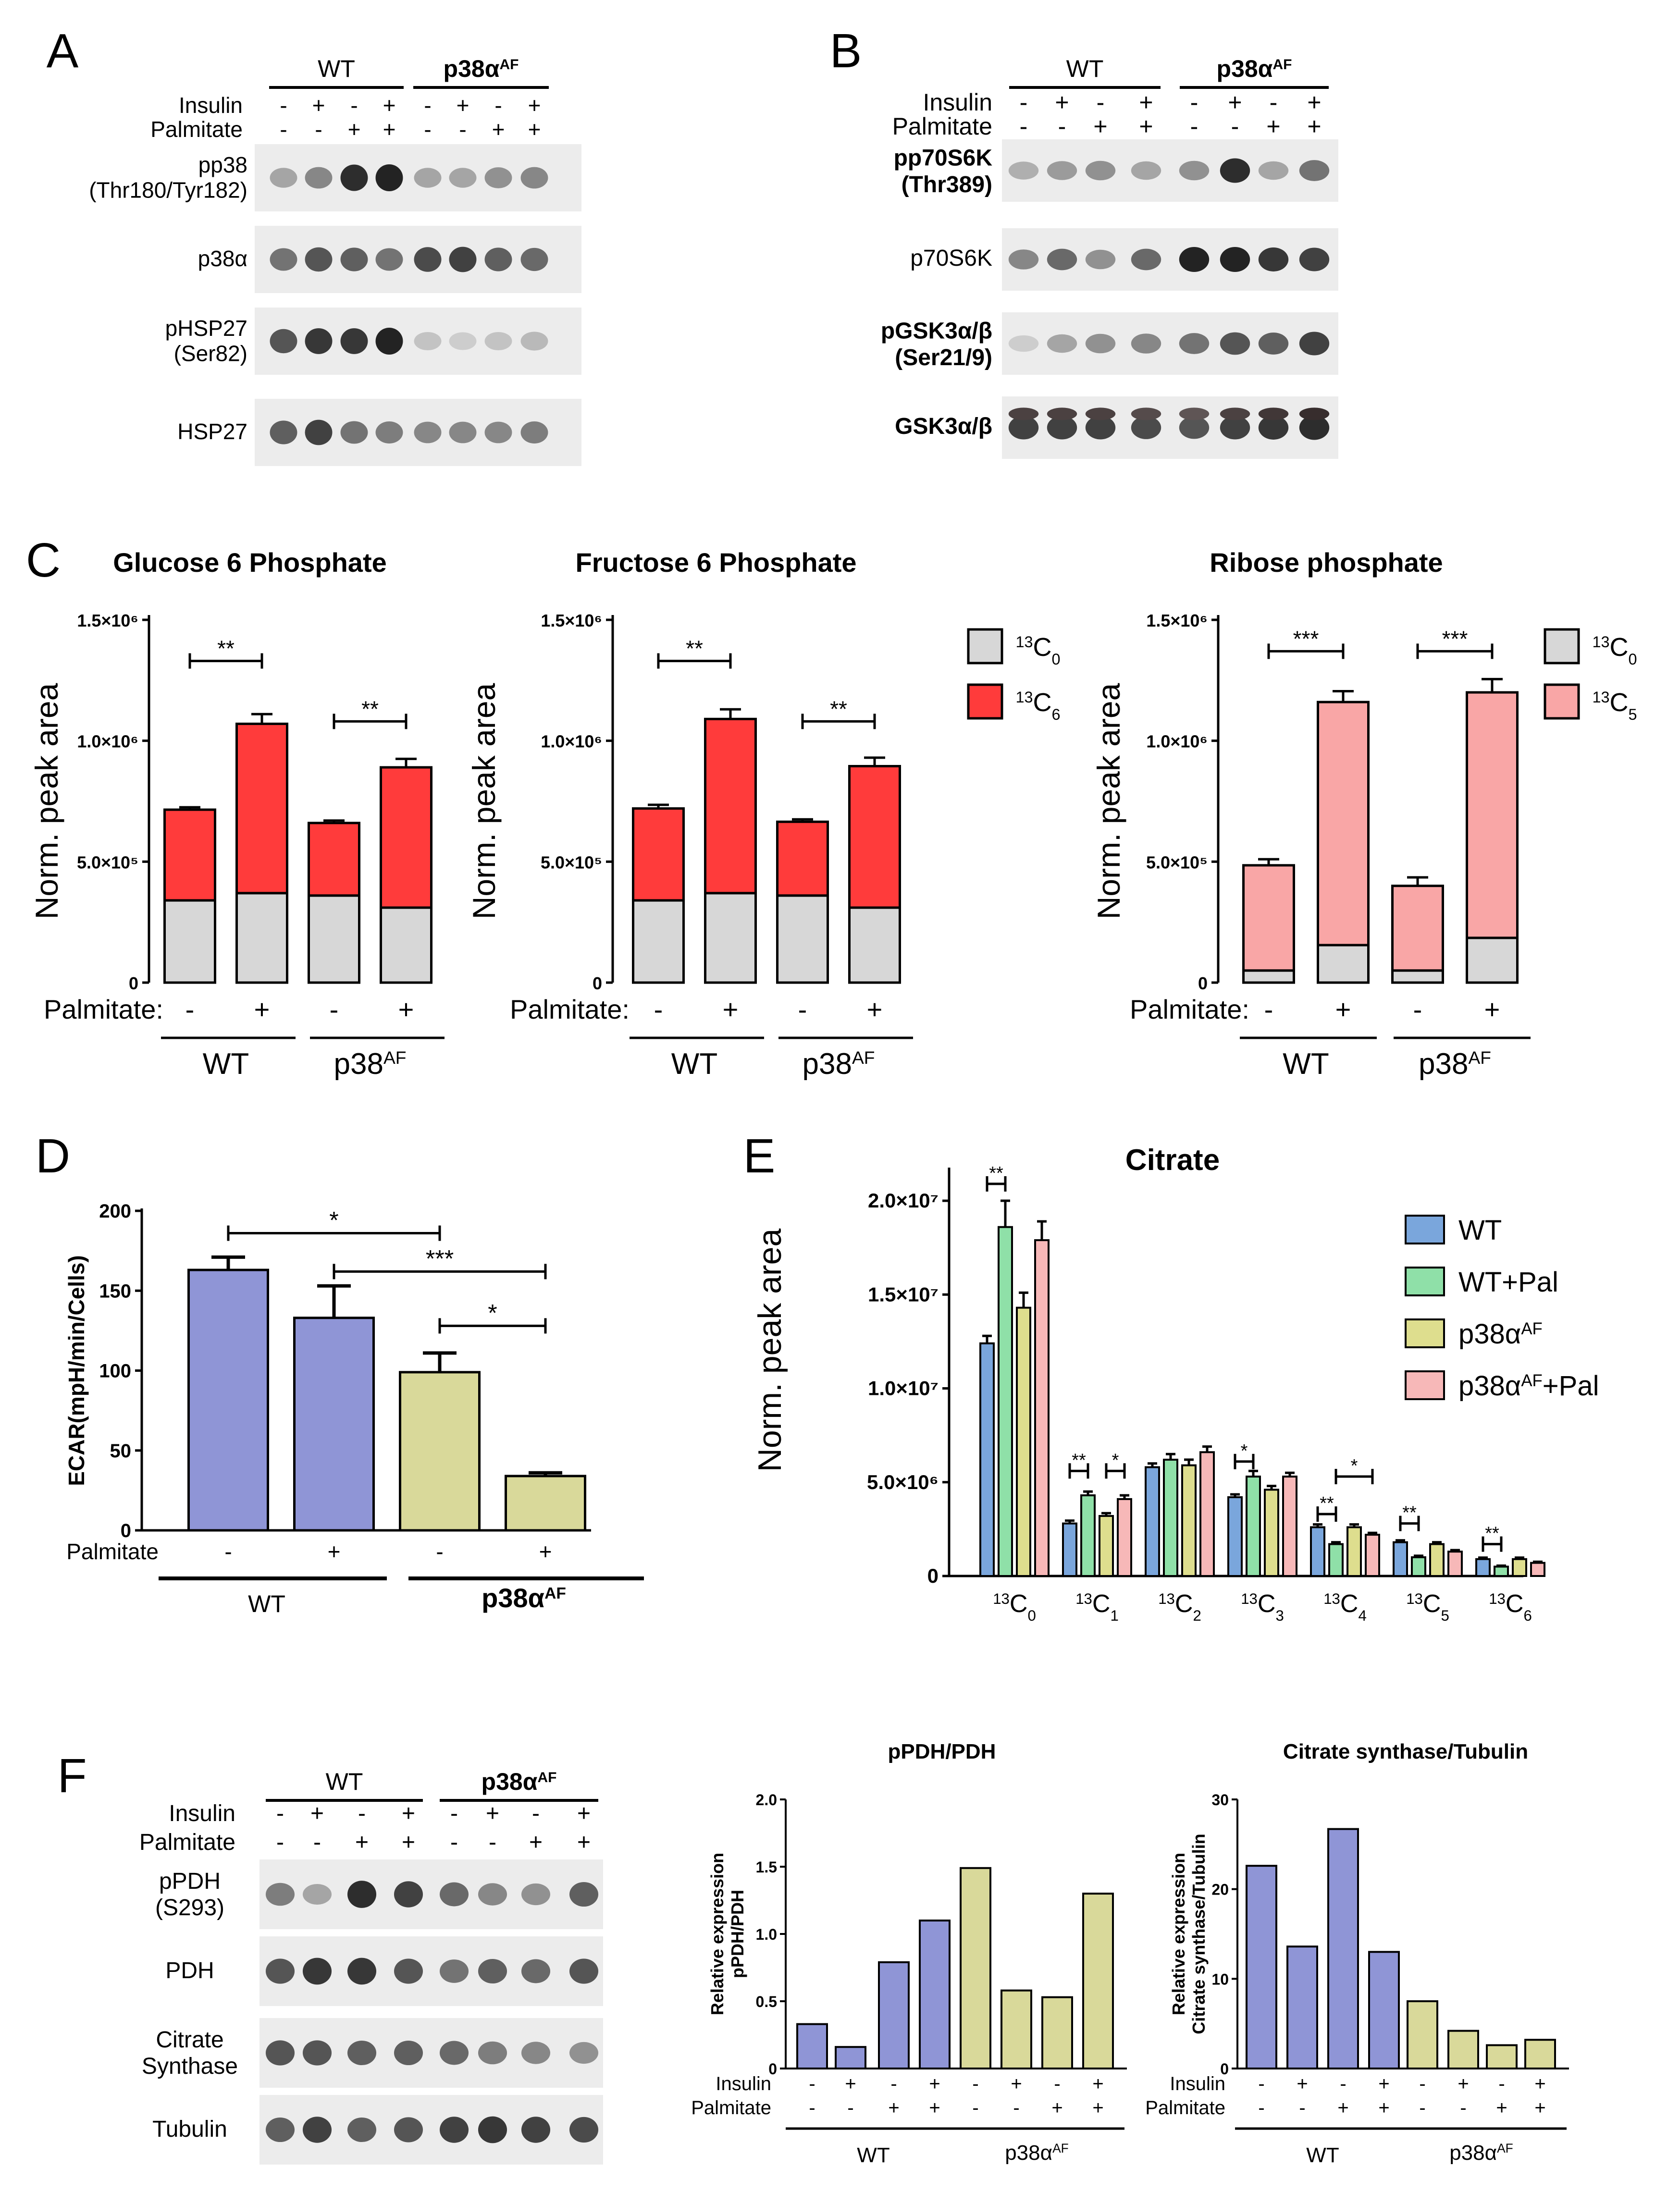 The height and width of the screenshot is (2204, 1680). I want to click on x-tick-label: 13C3, so click(1263, 1607).